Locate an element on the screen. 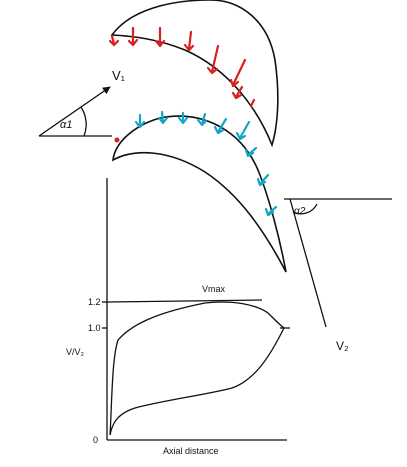 Image resolution: width=407 pixels, height=467 pixels. y-axis-label: V/V₂ is located at coordinates (75, 352).